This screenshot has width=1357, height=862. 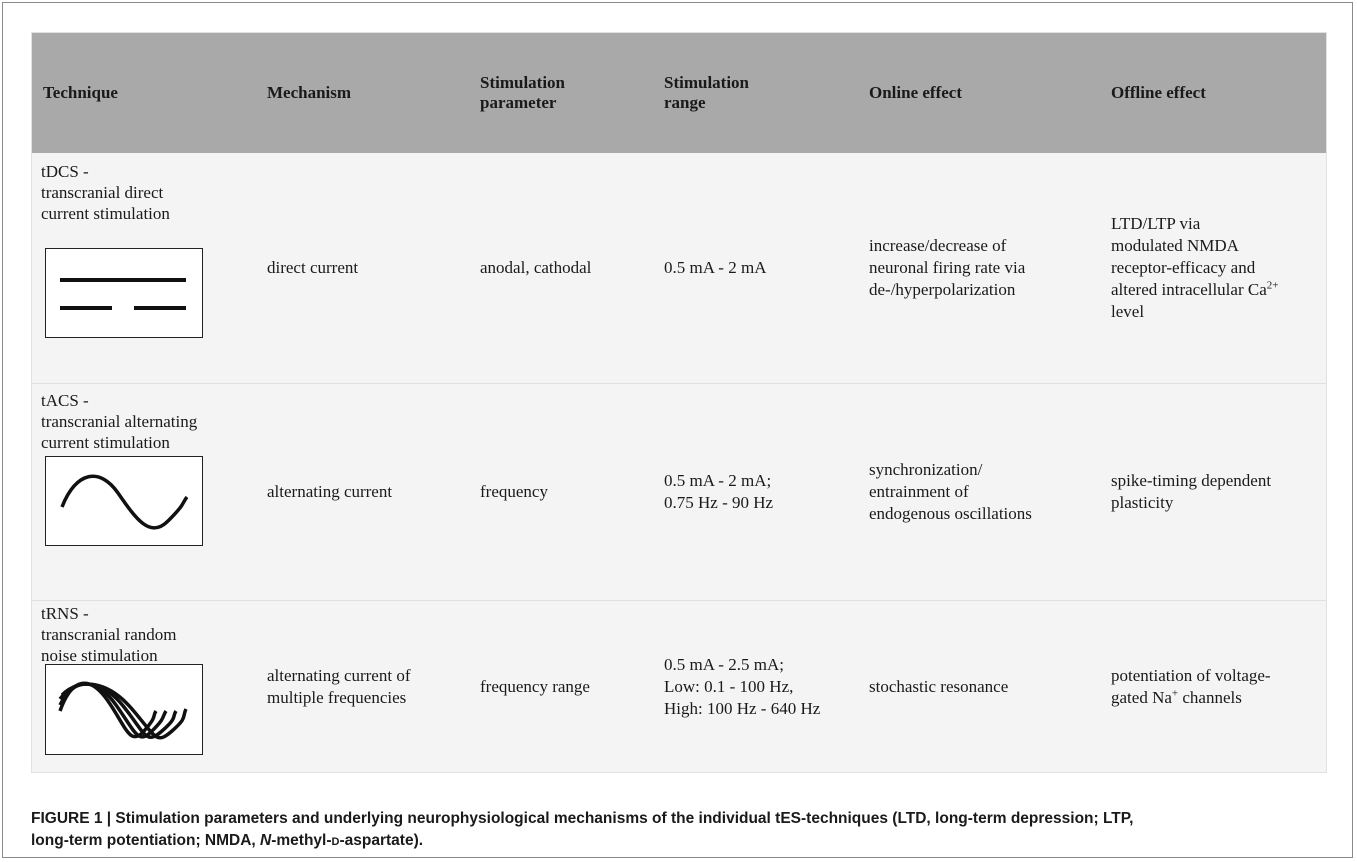 I want to click on mechanism-cell: alternating current, so click(x=330, y=491).